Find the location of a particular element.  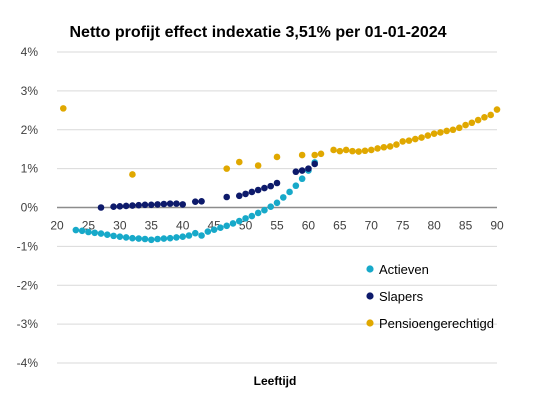

legend-label: Pensioengerechtigd is located at coordinates (436, 323).